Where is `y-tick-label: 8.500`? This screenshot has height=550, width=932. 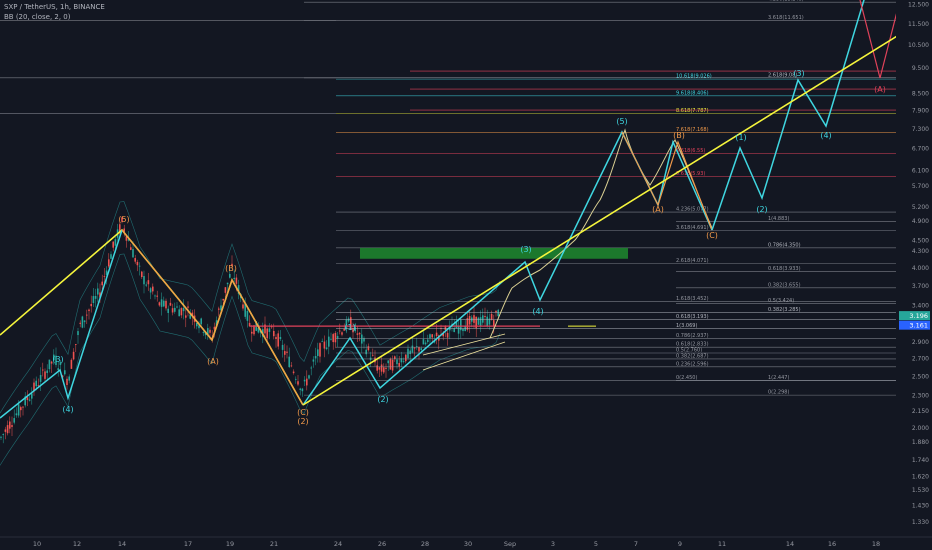
y-tick-label: 8.500 is located at coordinates (920, 94).